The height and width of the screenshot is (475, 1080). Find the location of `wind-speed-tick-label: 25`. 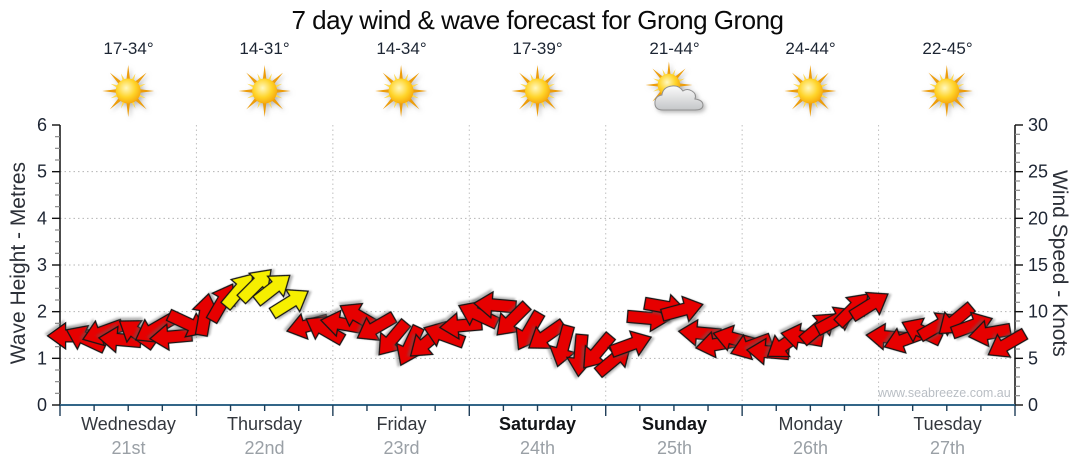

wind-speed-tick-label: 25 is located at coordinates (1038, 172).